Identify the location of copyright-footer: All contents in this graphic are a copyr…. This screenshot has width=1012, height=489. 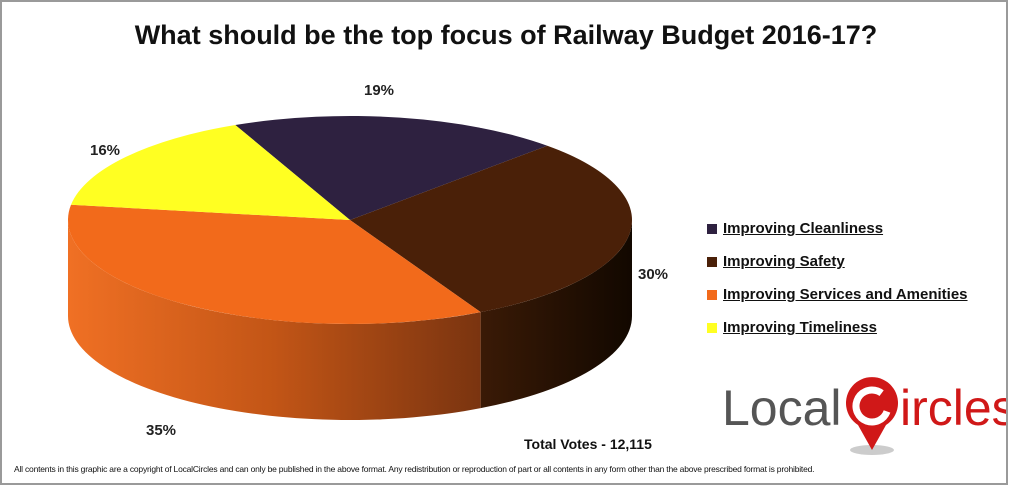
(414, 469).